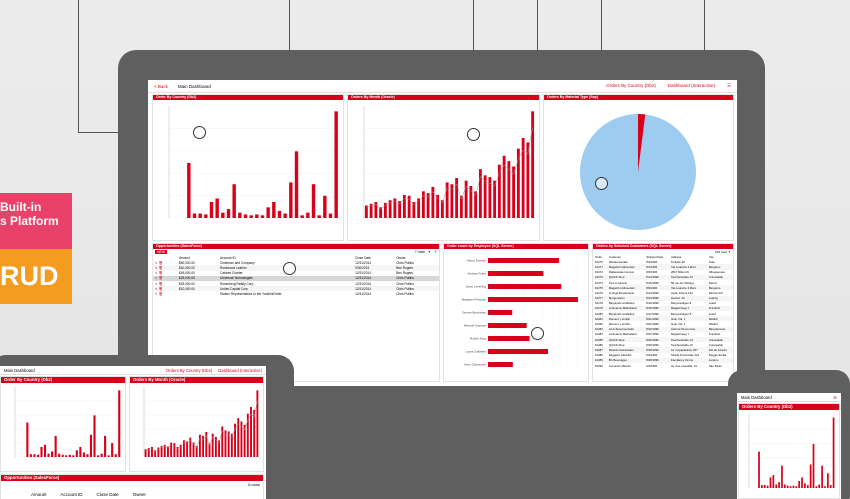 Image resolution: width=850 pixels, height=499 pixels. I want to click on new-button: NEW, so click(161, 252).